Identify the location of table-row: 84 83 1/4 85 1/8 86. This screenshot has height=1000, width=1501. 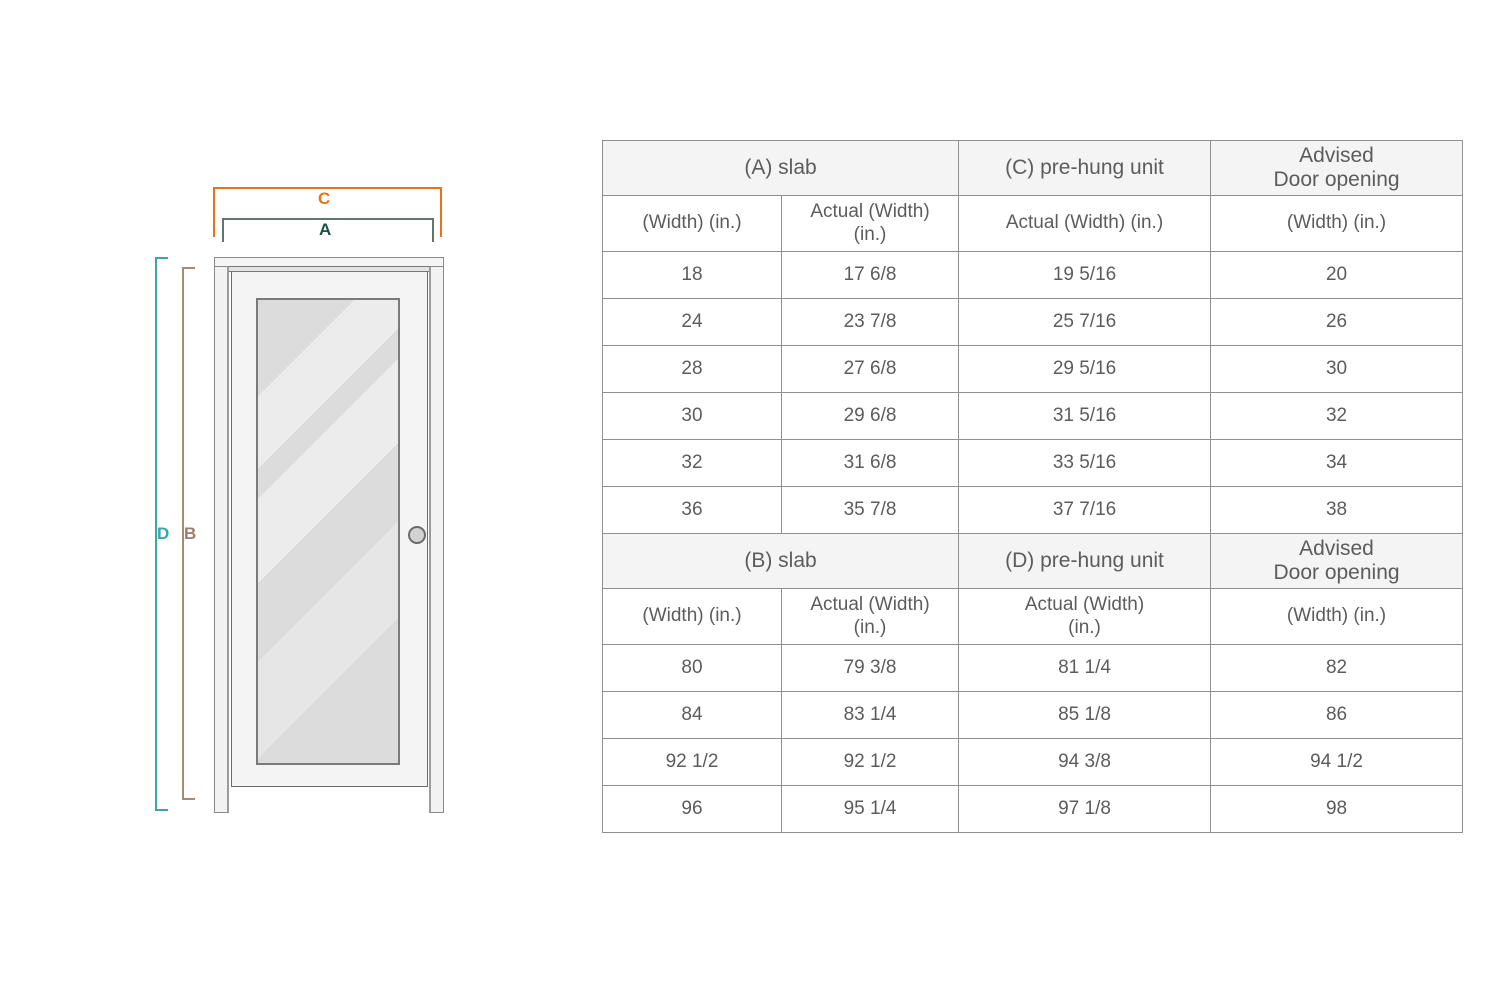
(1033, 715).